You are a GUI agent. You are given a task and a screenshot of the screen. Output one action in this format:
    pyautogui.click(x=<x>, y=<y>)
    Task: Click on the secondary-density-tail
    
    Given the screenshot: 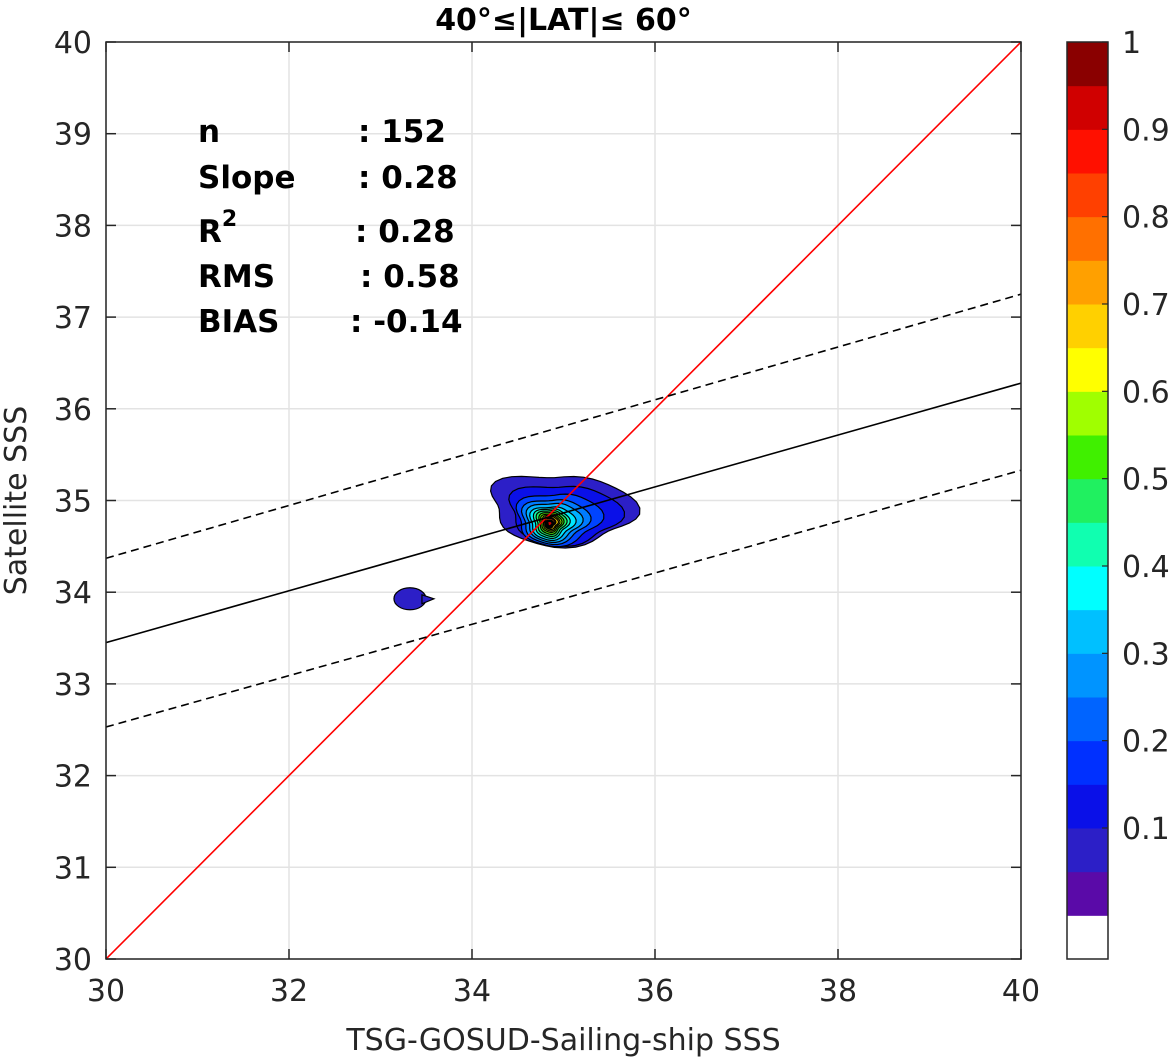 What is the action you would take?
    pyautogui.click(x=428, y=599)
    